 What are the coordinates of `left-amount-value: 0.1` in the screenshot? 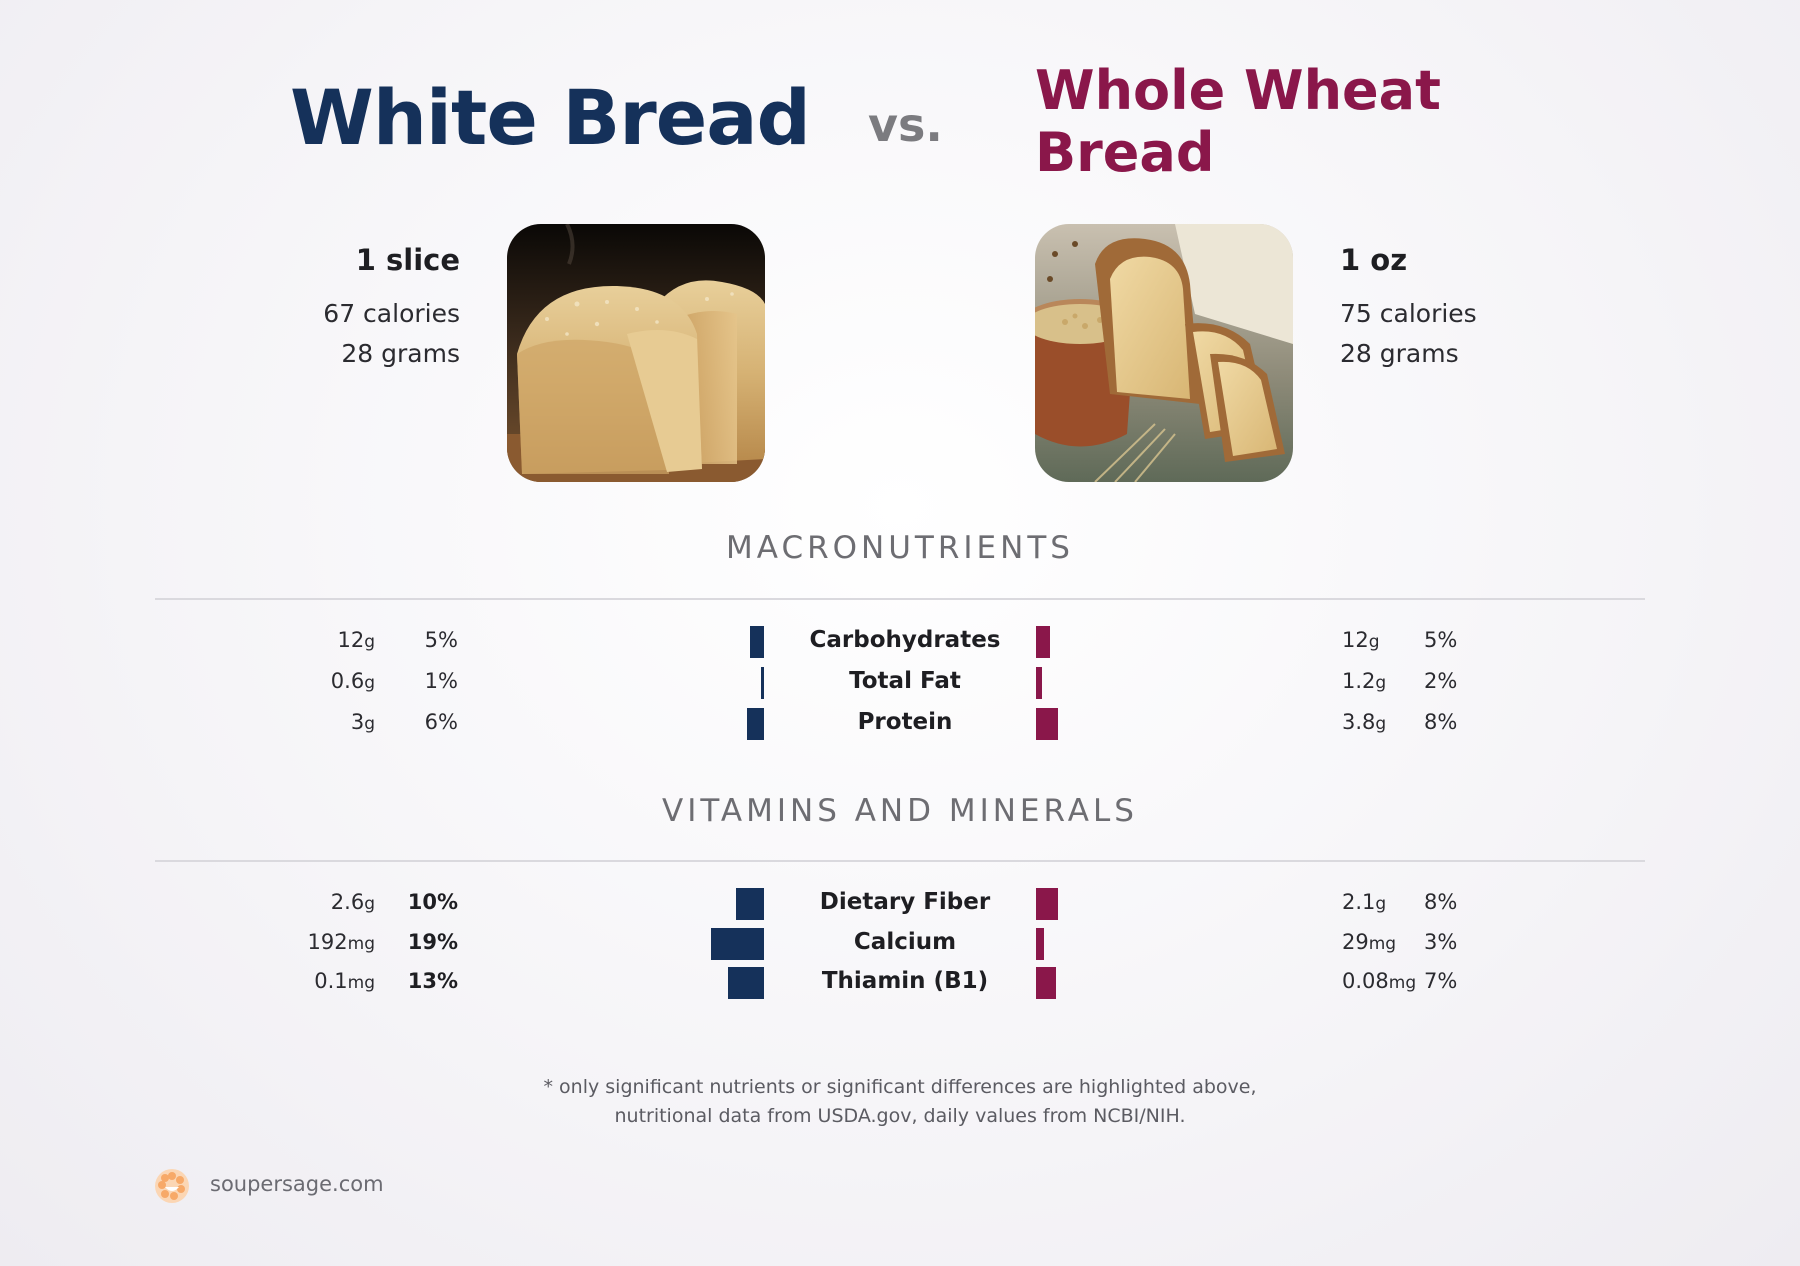 It's located at (331, 981).